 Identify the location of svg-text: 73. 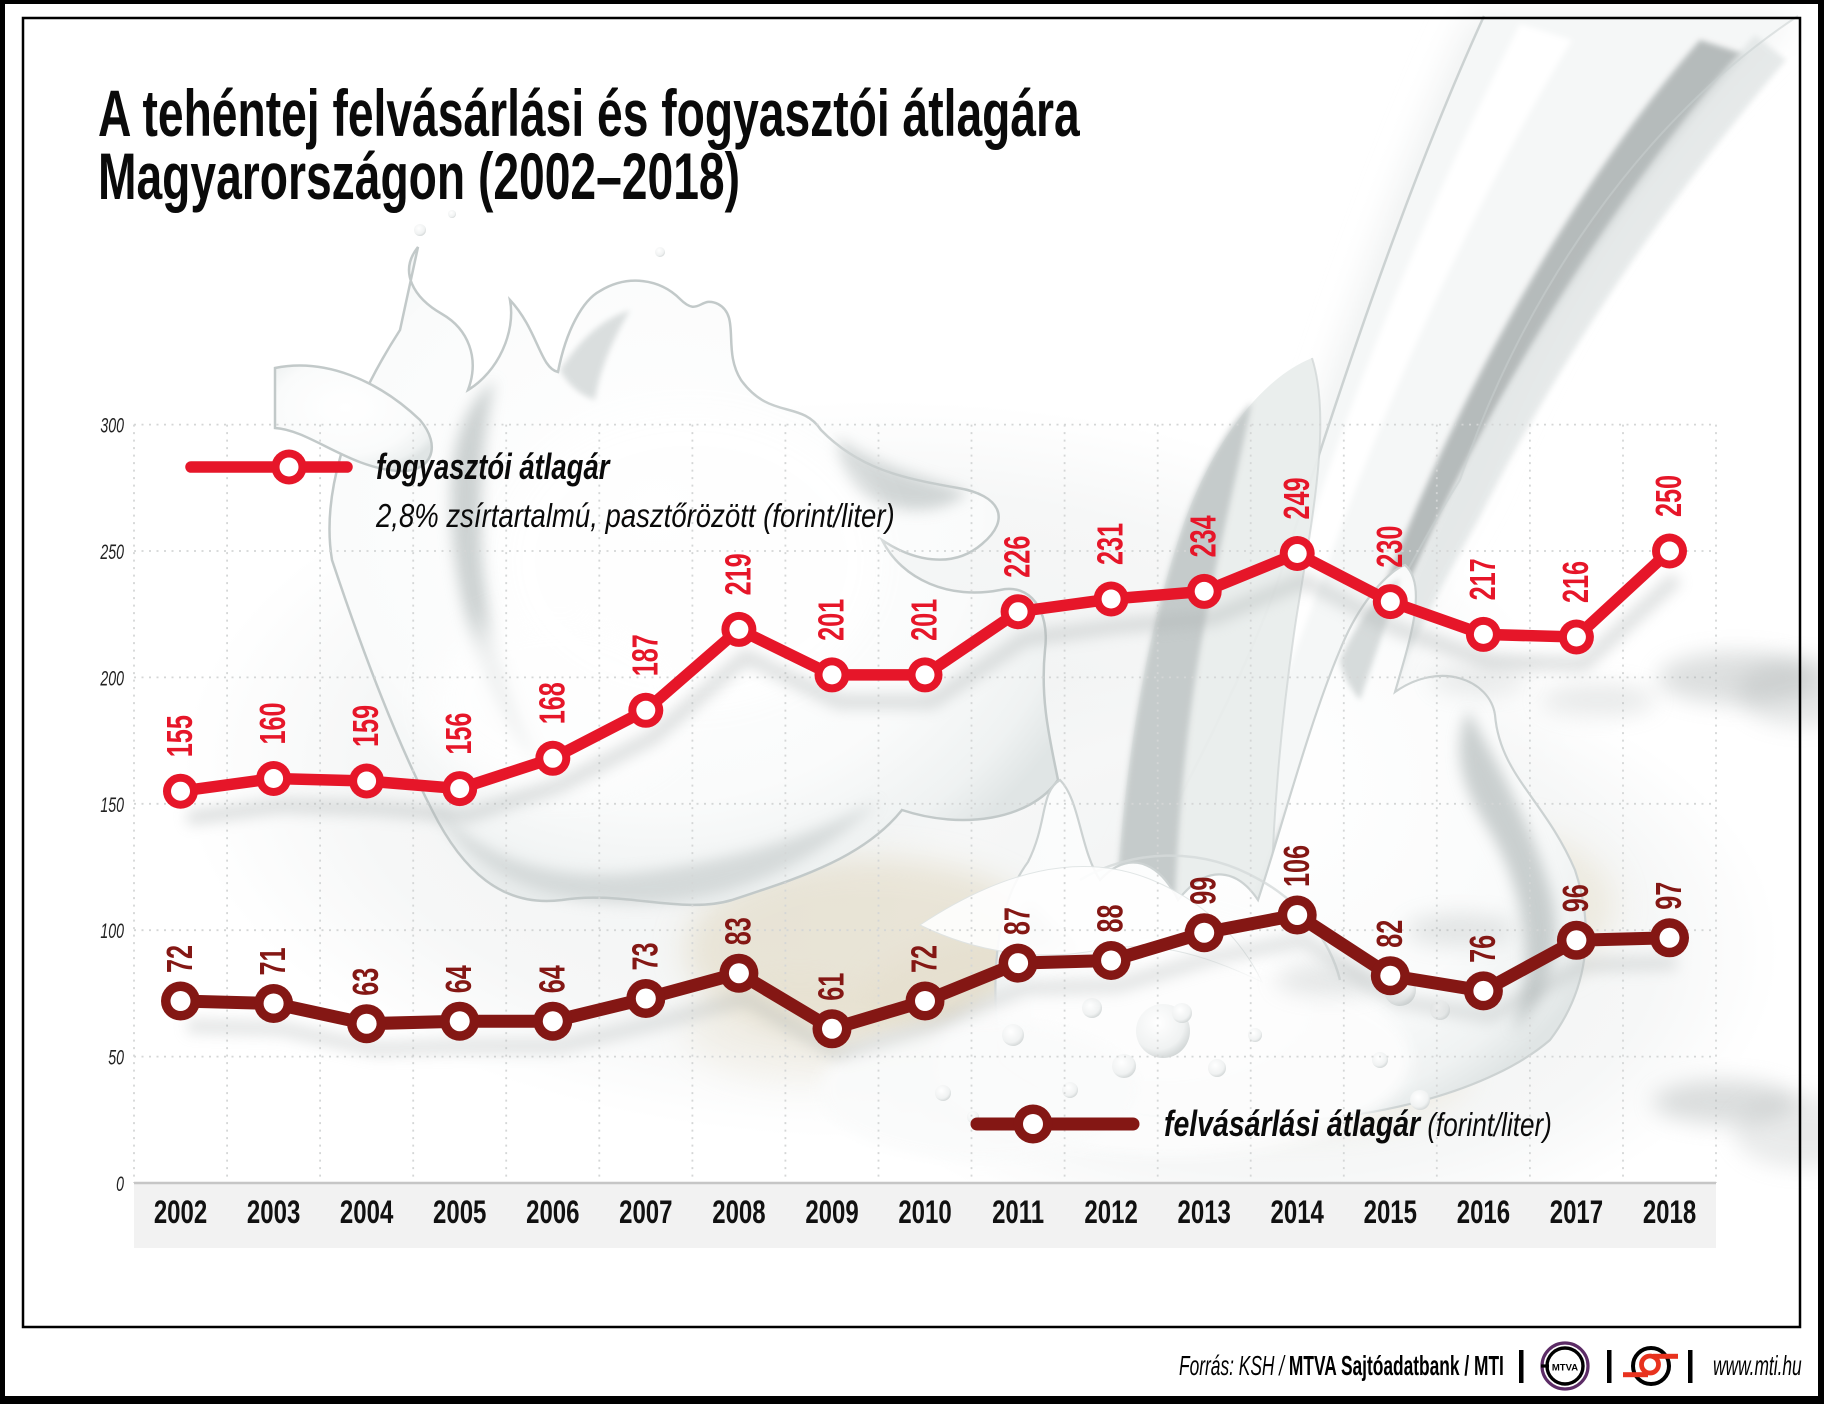
(645, 956).